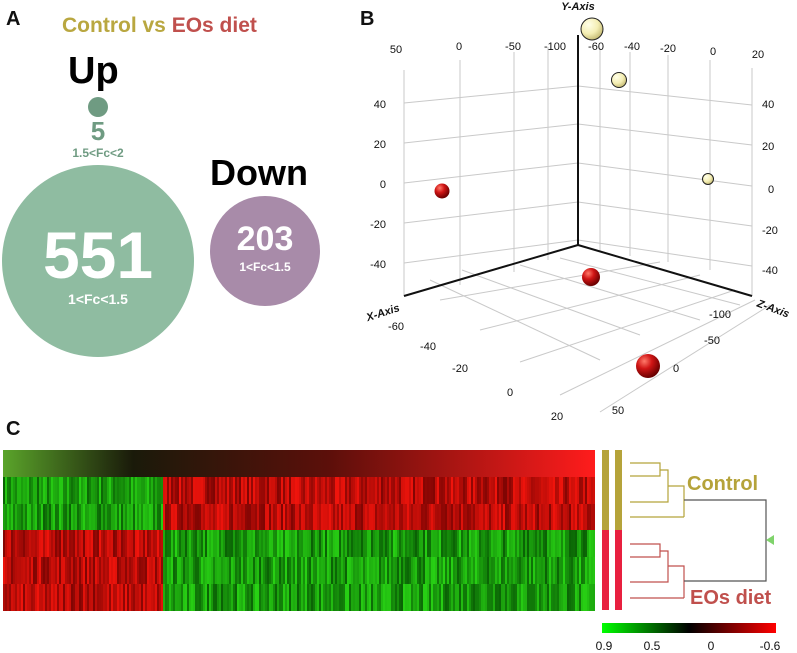 This screenshot has height=653, width=797. What do you see at coordinates (592, 29) in the screenshot?
I see `control-point` at bounding box center [592, 29].